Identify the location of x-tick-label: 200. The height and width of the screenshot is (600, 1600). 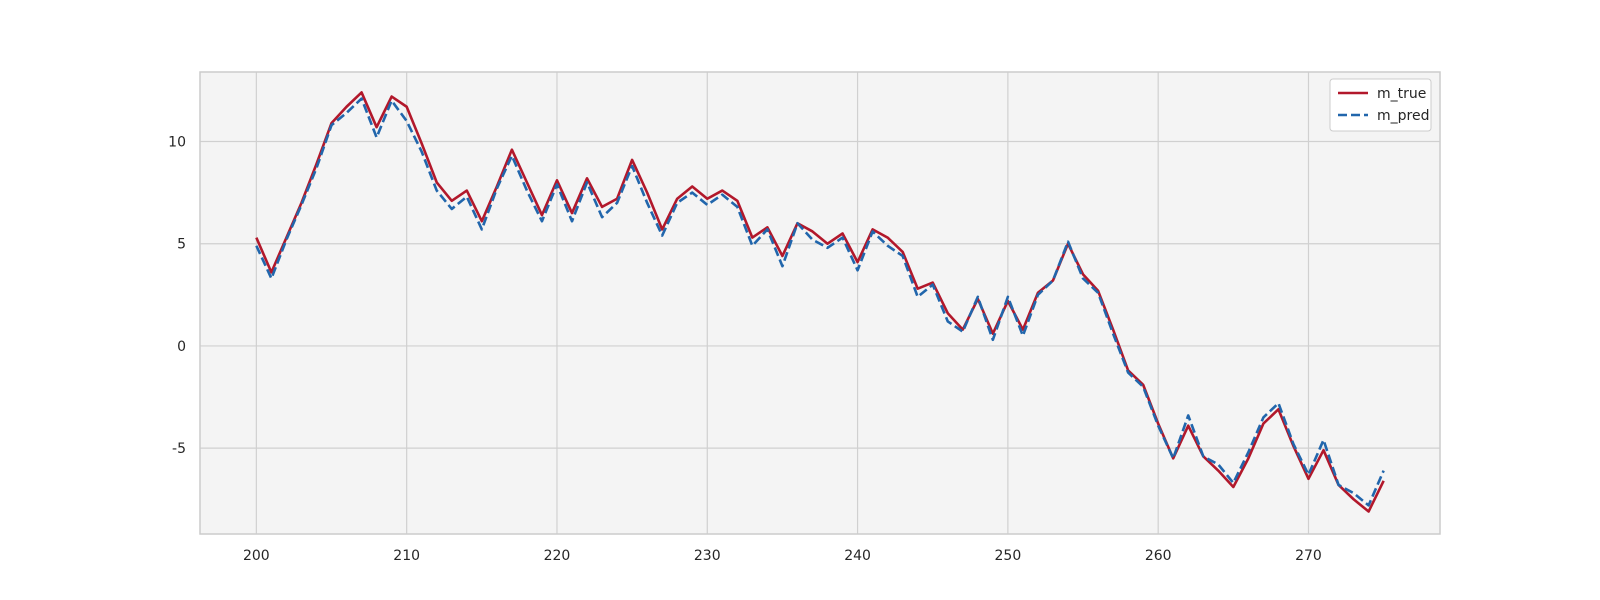
(256, 556).